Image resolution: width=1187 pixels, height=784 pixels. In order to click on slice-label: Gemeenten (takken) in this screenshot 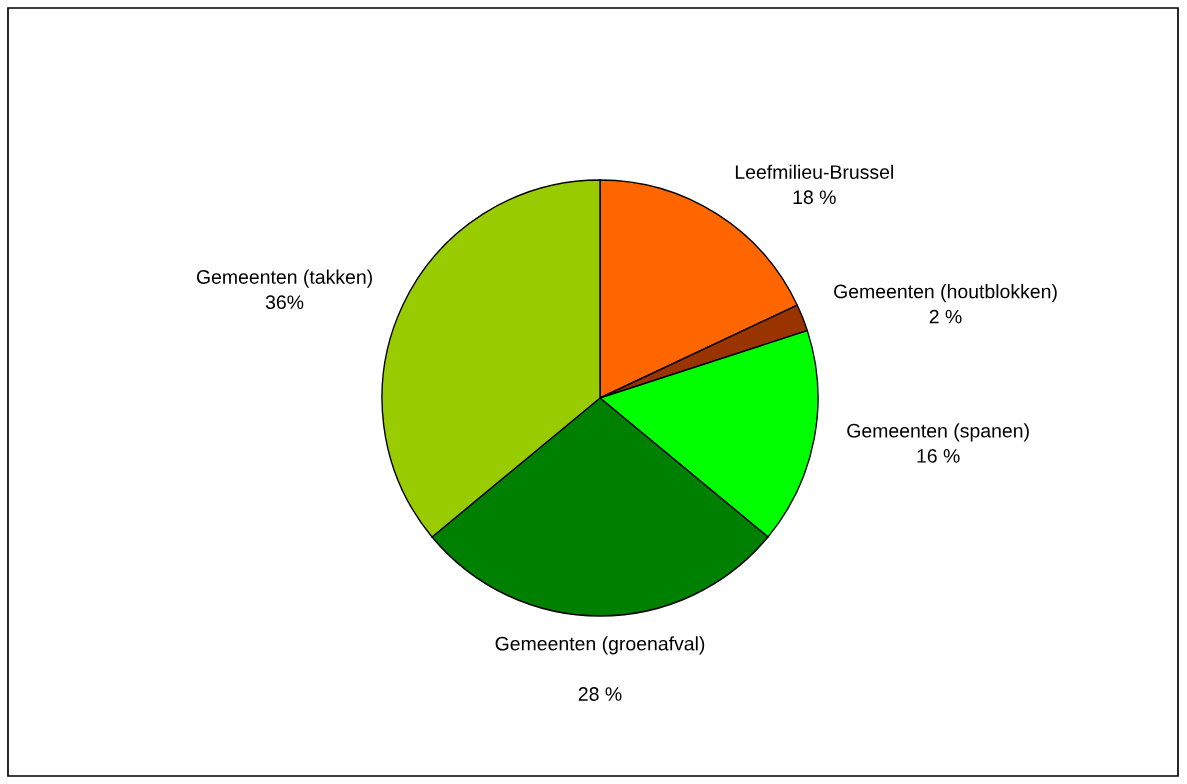, I will do `click(284, 278)`.